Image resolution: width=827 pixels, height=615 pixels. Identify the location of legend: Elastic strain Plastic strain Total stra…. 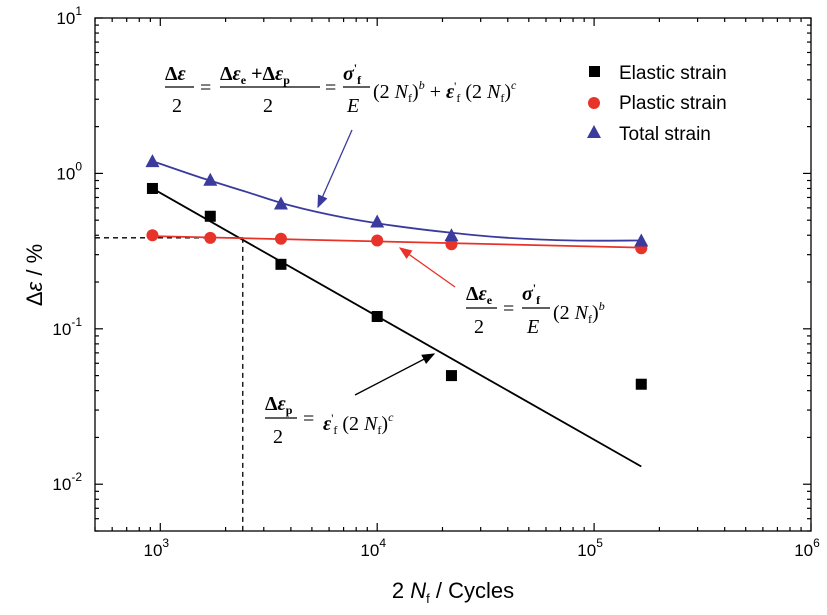
(657, 104).